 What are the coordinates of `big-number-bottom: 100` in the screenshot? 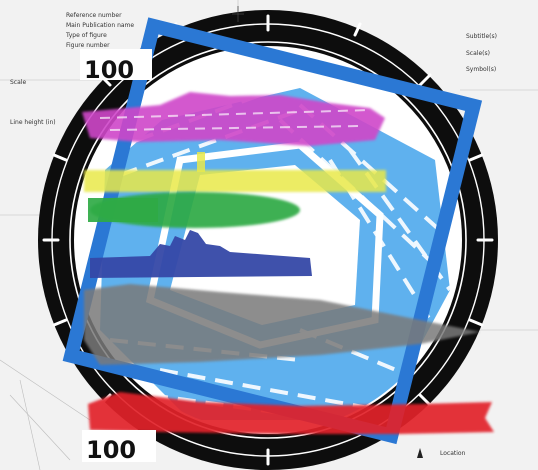 It's located at (111, 450).